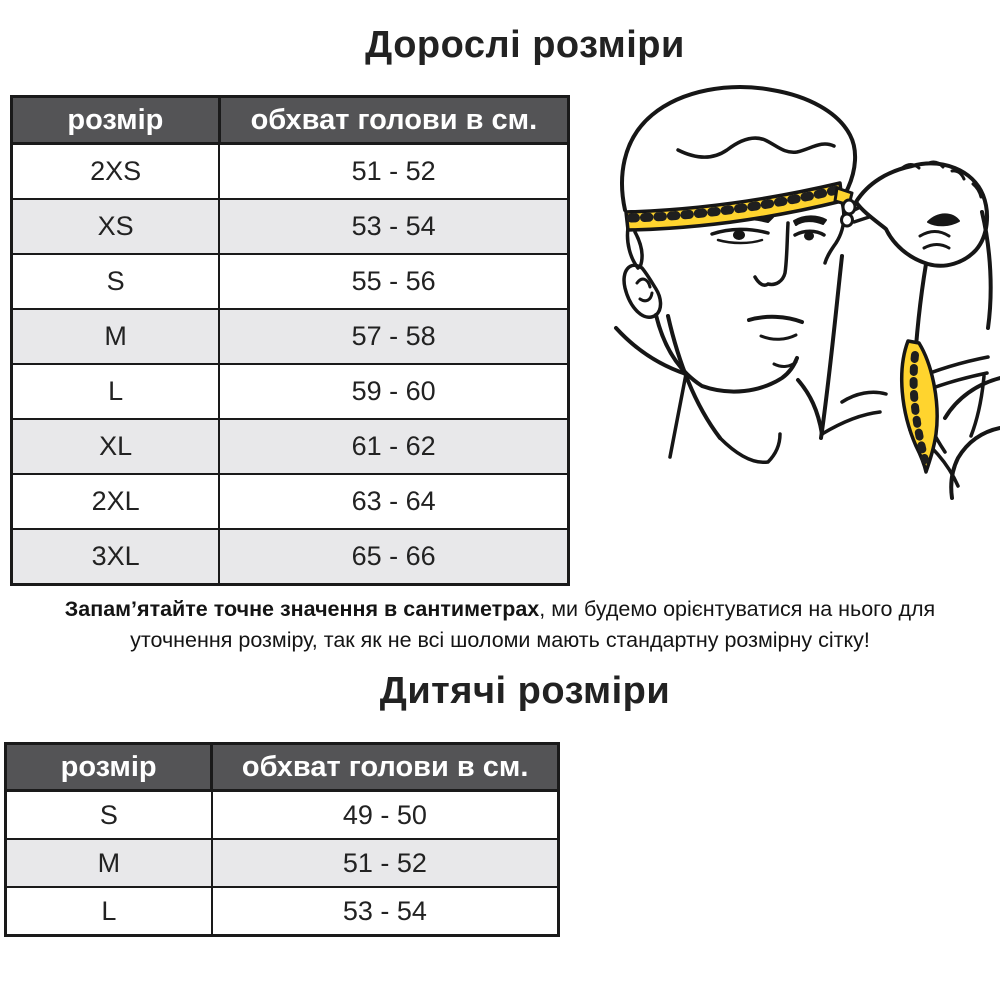 The height and width of the screenshot is (1000, 1000). I want to click on ear, so click(642, 291).